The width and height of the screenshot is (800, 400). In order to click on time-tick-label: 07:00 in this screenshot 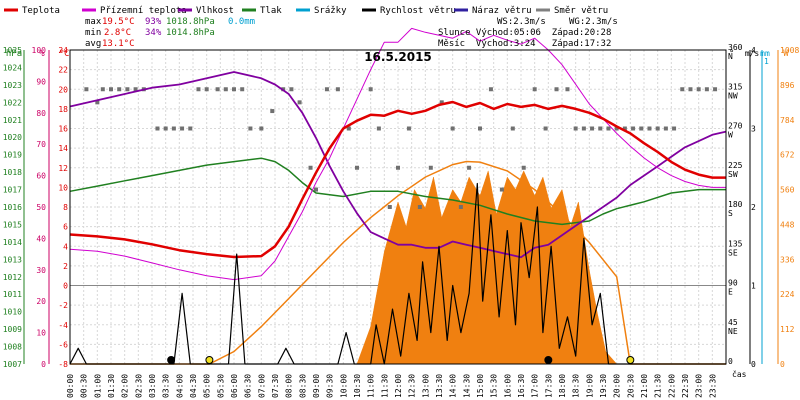, I will do `click(261, 386)`.